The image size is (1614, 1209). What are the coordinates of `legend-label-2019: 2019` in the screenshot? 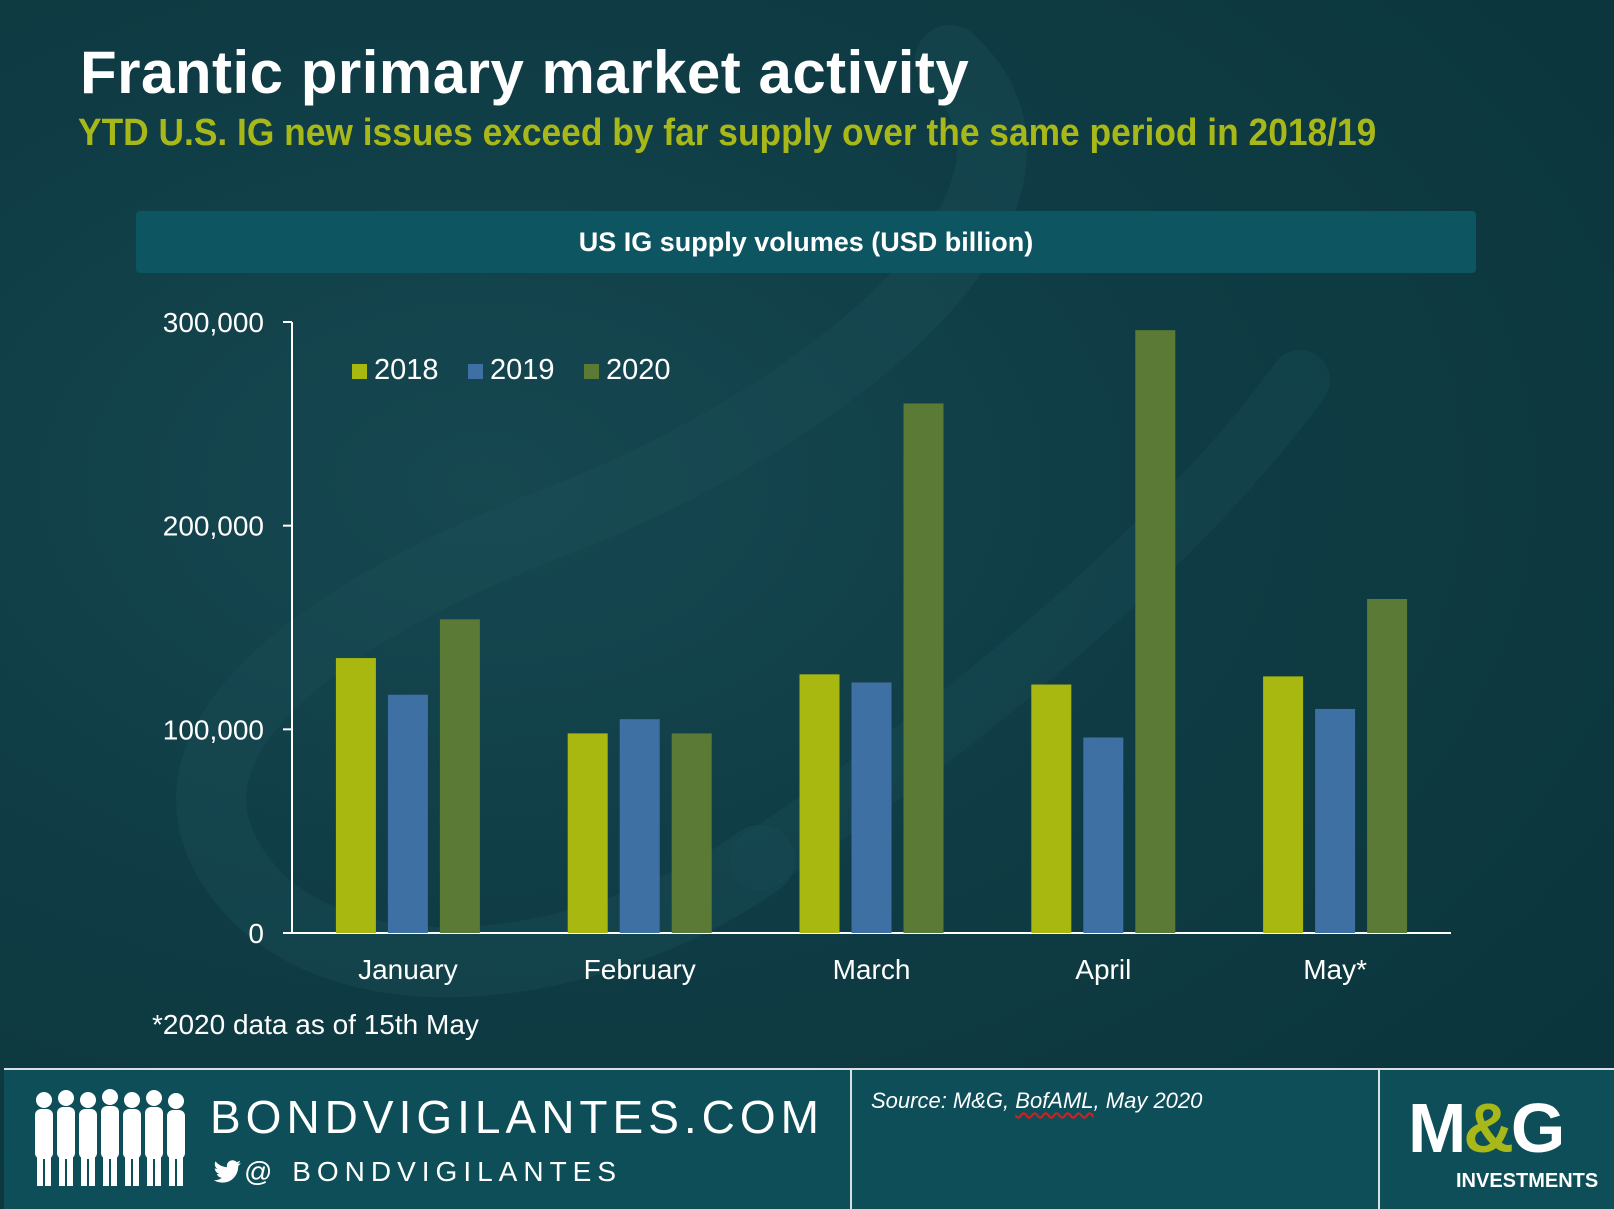 It's located at (522, 370).